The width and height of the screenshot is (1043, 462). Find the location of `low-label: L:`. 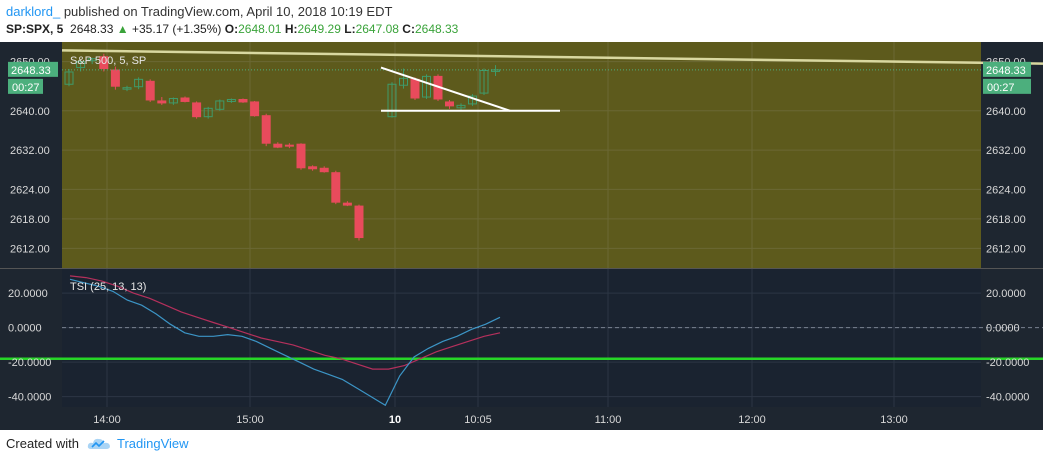

low-label: L: is located at coordinates (350, 29).